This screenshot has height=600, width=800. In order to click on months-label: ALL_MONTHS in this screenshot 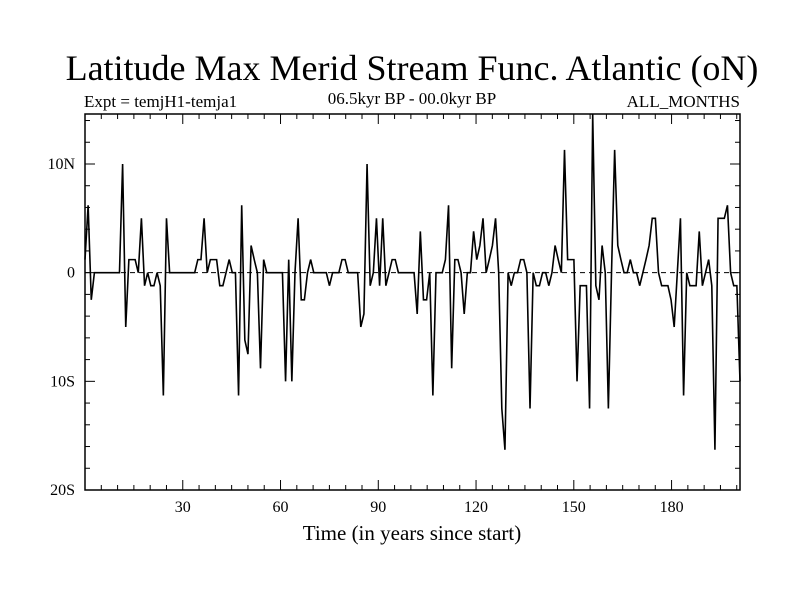, I will do `click(683, 101)`.